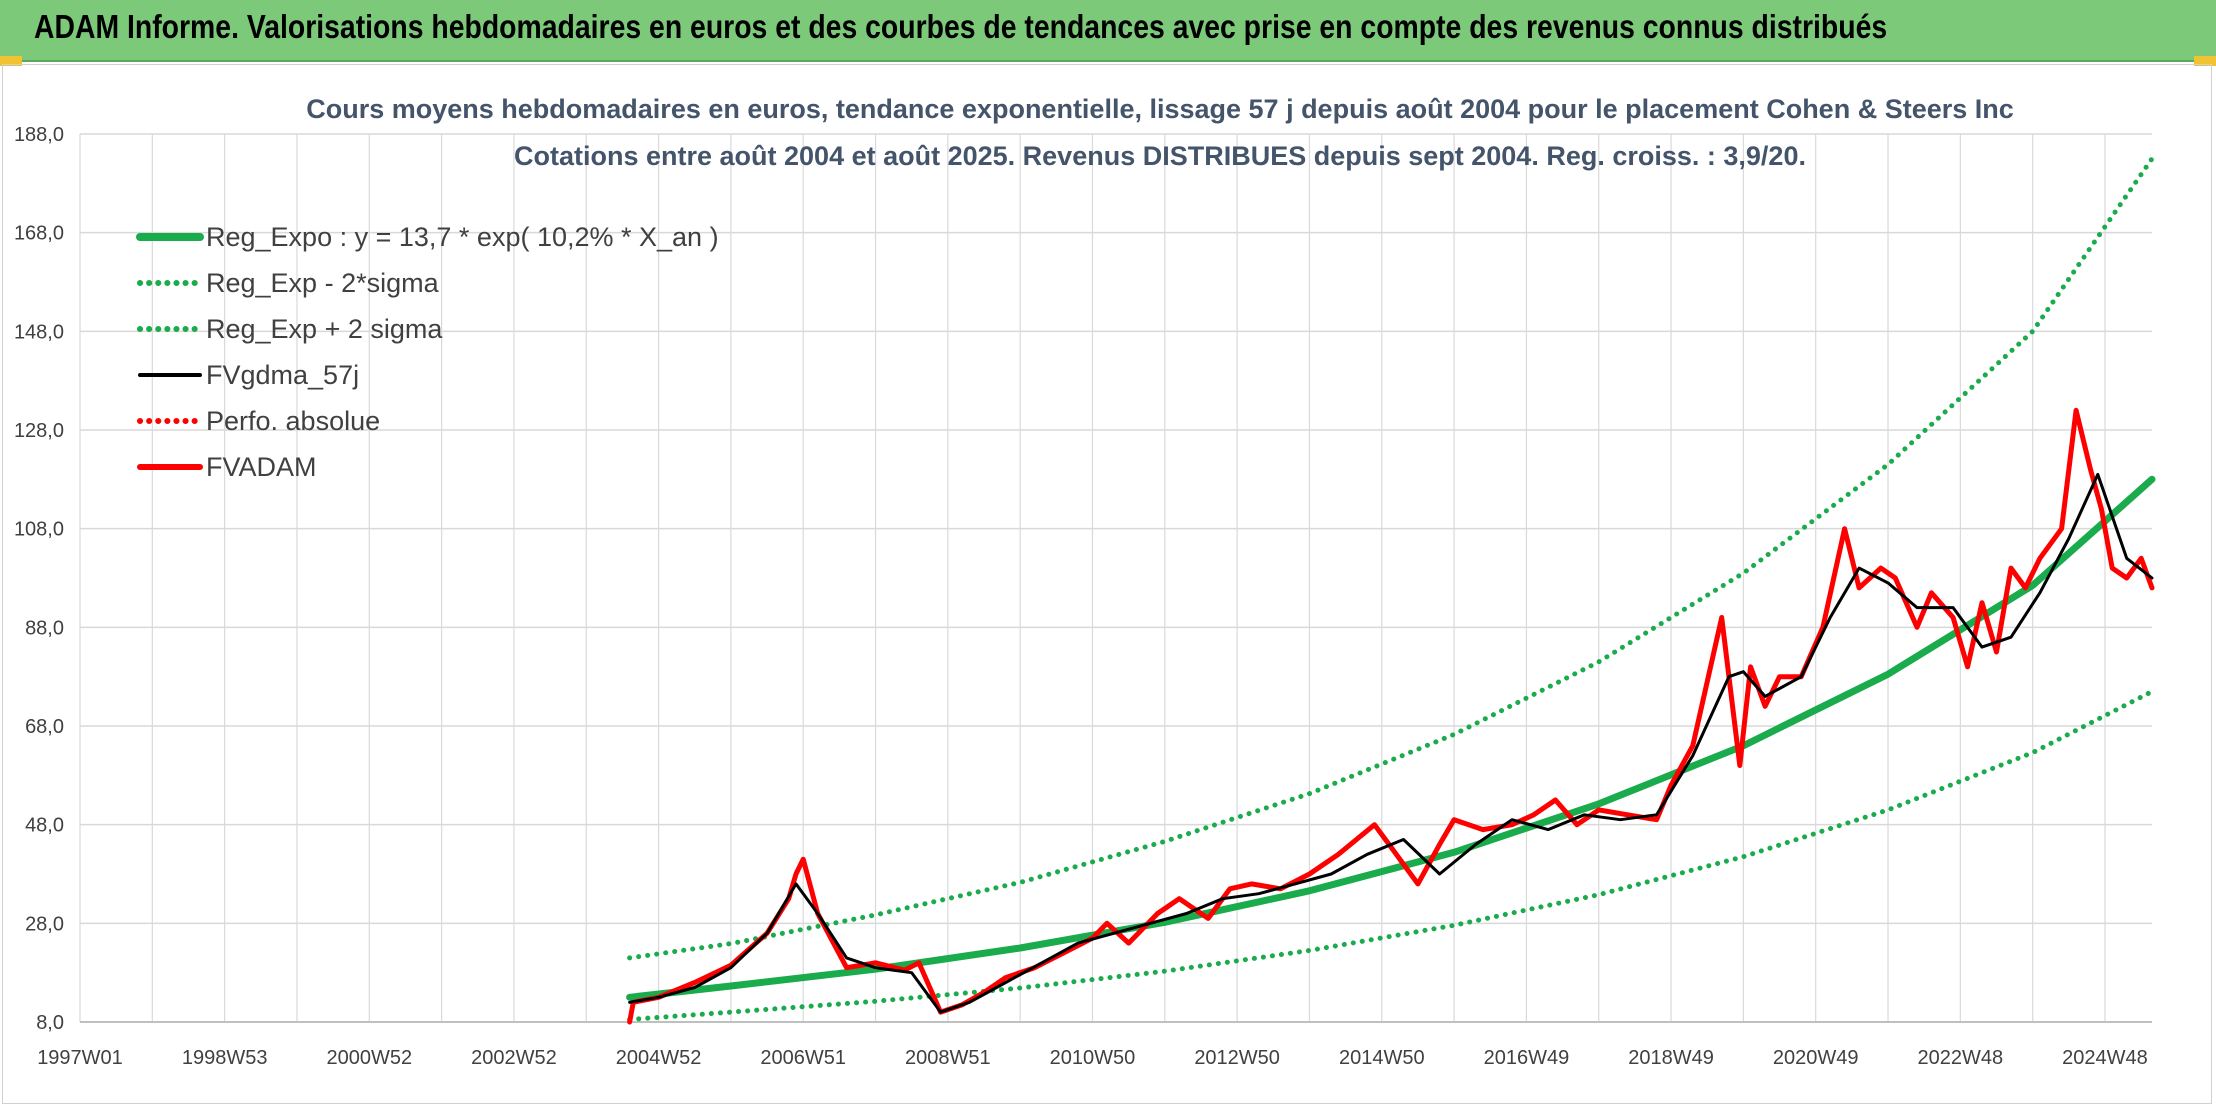 This screenshot has width=2216, height=1106. What do you see at coordinates (261, 467) in the screenshot?
I see `legend-label-5: FVADAM` at bounding box center [261, 467].